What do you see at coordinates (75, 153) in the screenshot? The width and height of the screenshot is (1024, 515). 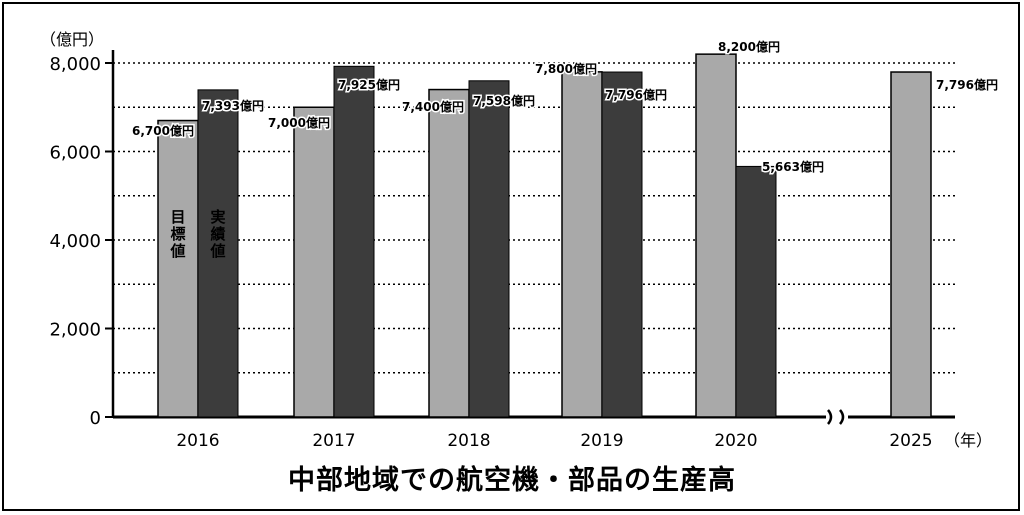 I see `y-tick-label: 6,000` at bounding box center [75, 153].